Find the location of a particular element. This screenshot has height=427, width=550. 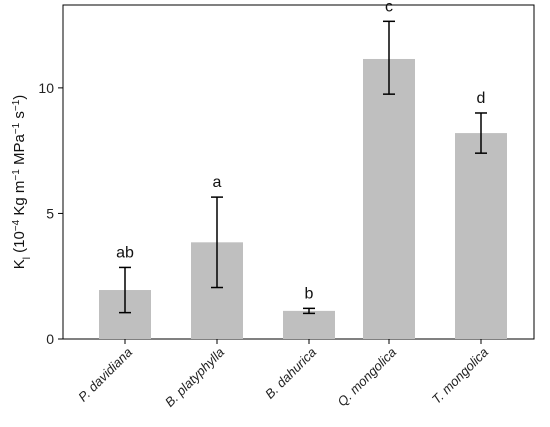

group-letter: c is located at coordinates (389, 7).